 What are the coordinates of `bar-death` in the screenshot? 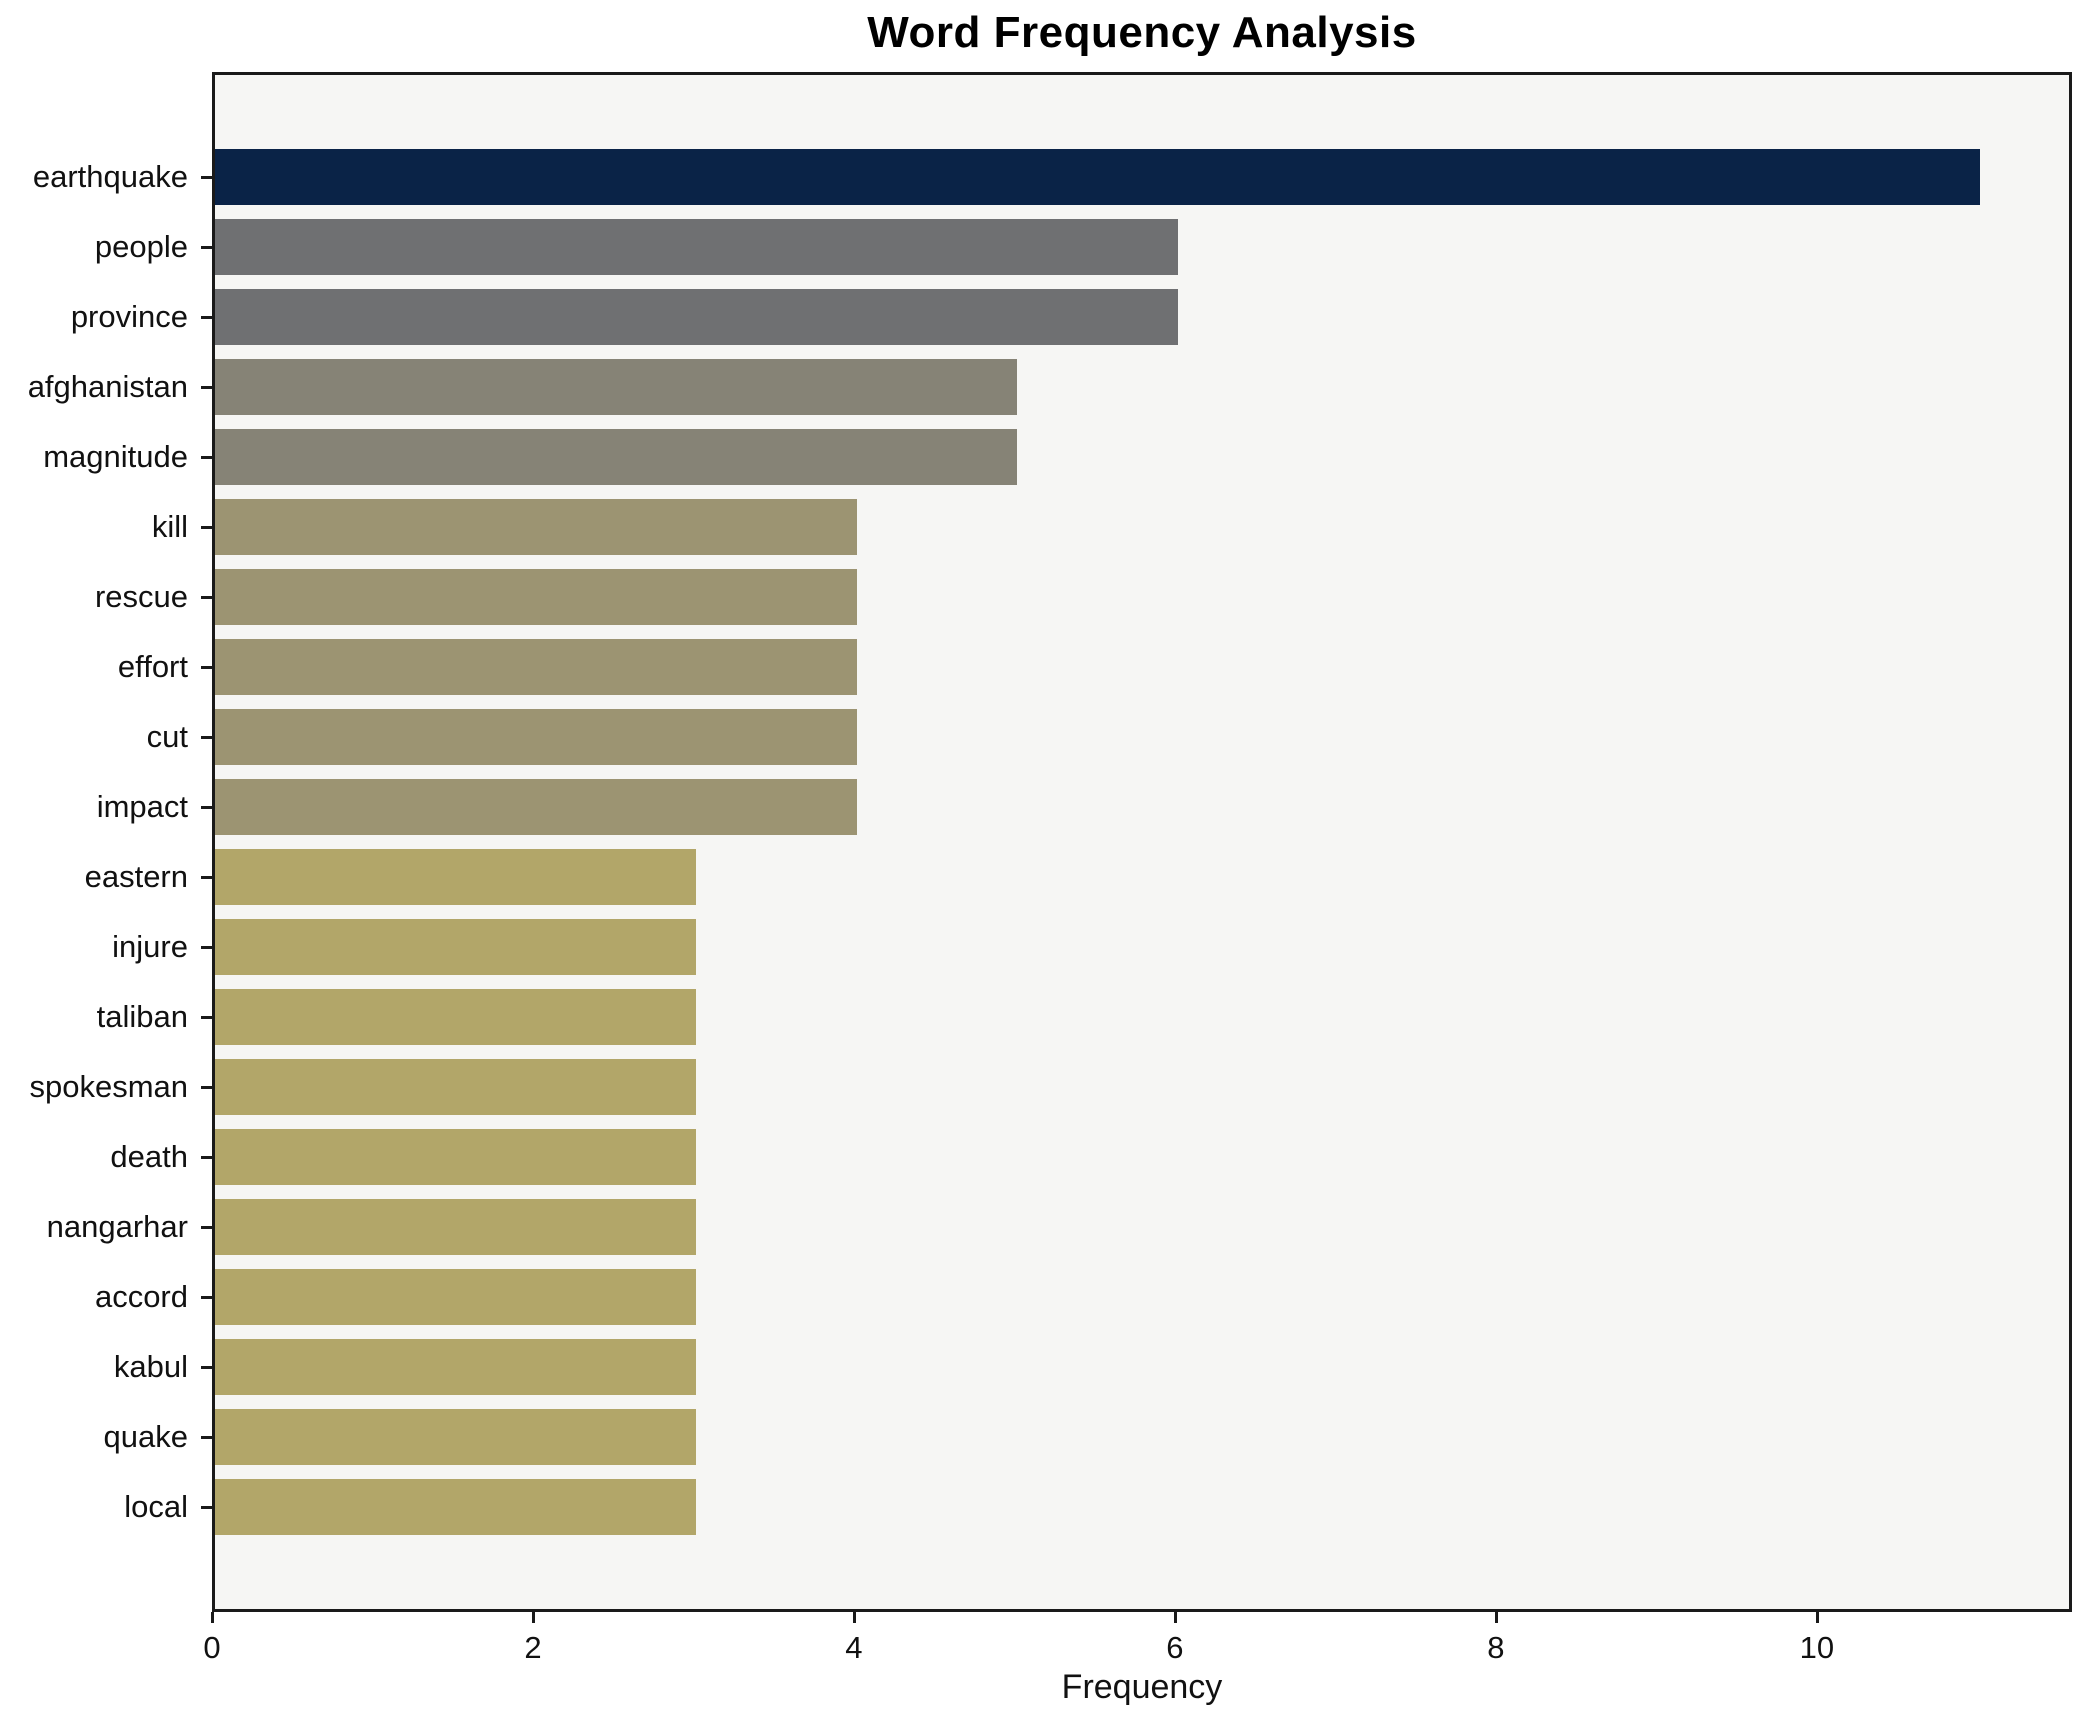 It's located at (456, 1157).